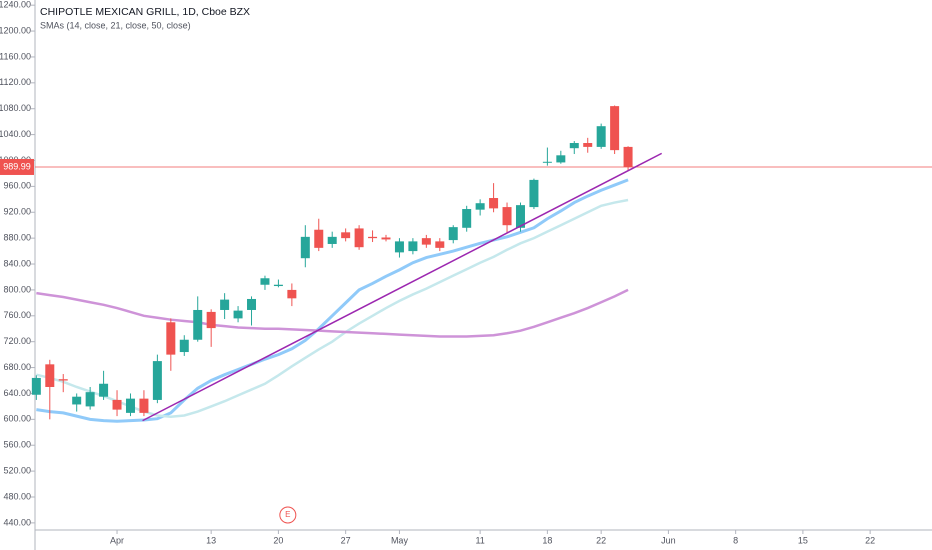 Image resolution: width=932 pixels, height=550 pixels. What do you see at coordinates (547, 540) in the screenshot?
I see `x-tick-label: 18` at bounding box center [547, 540].